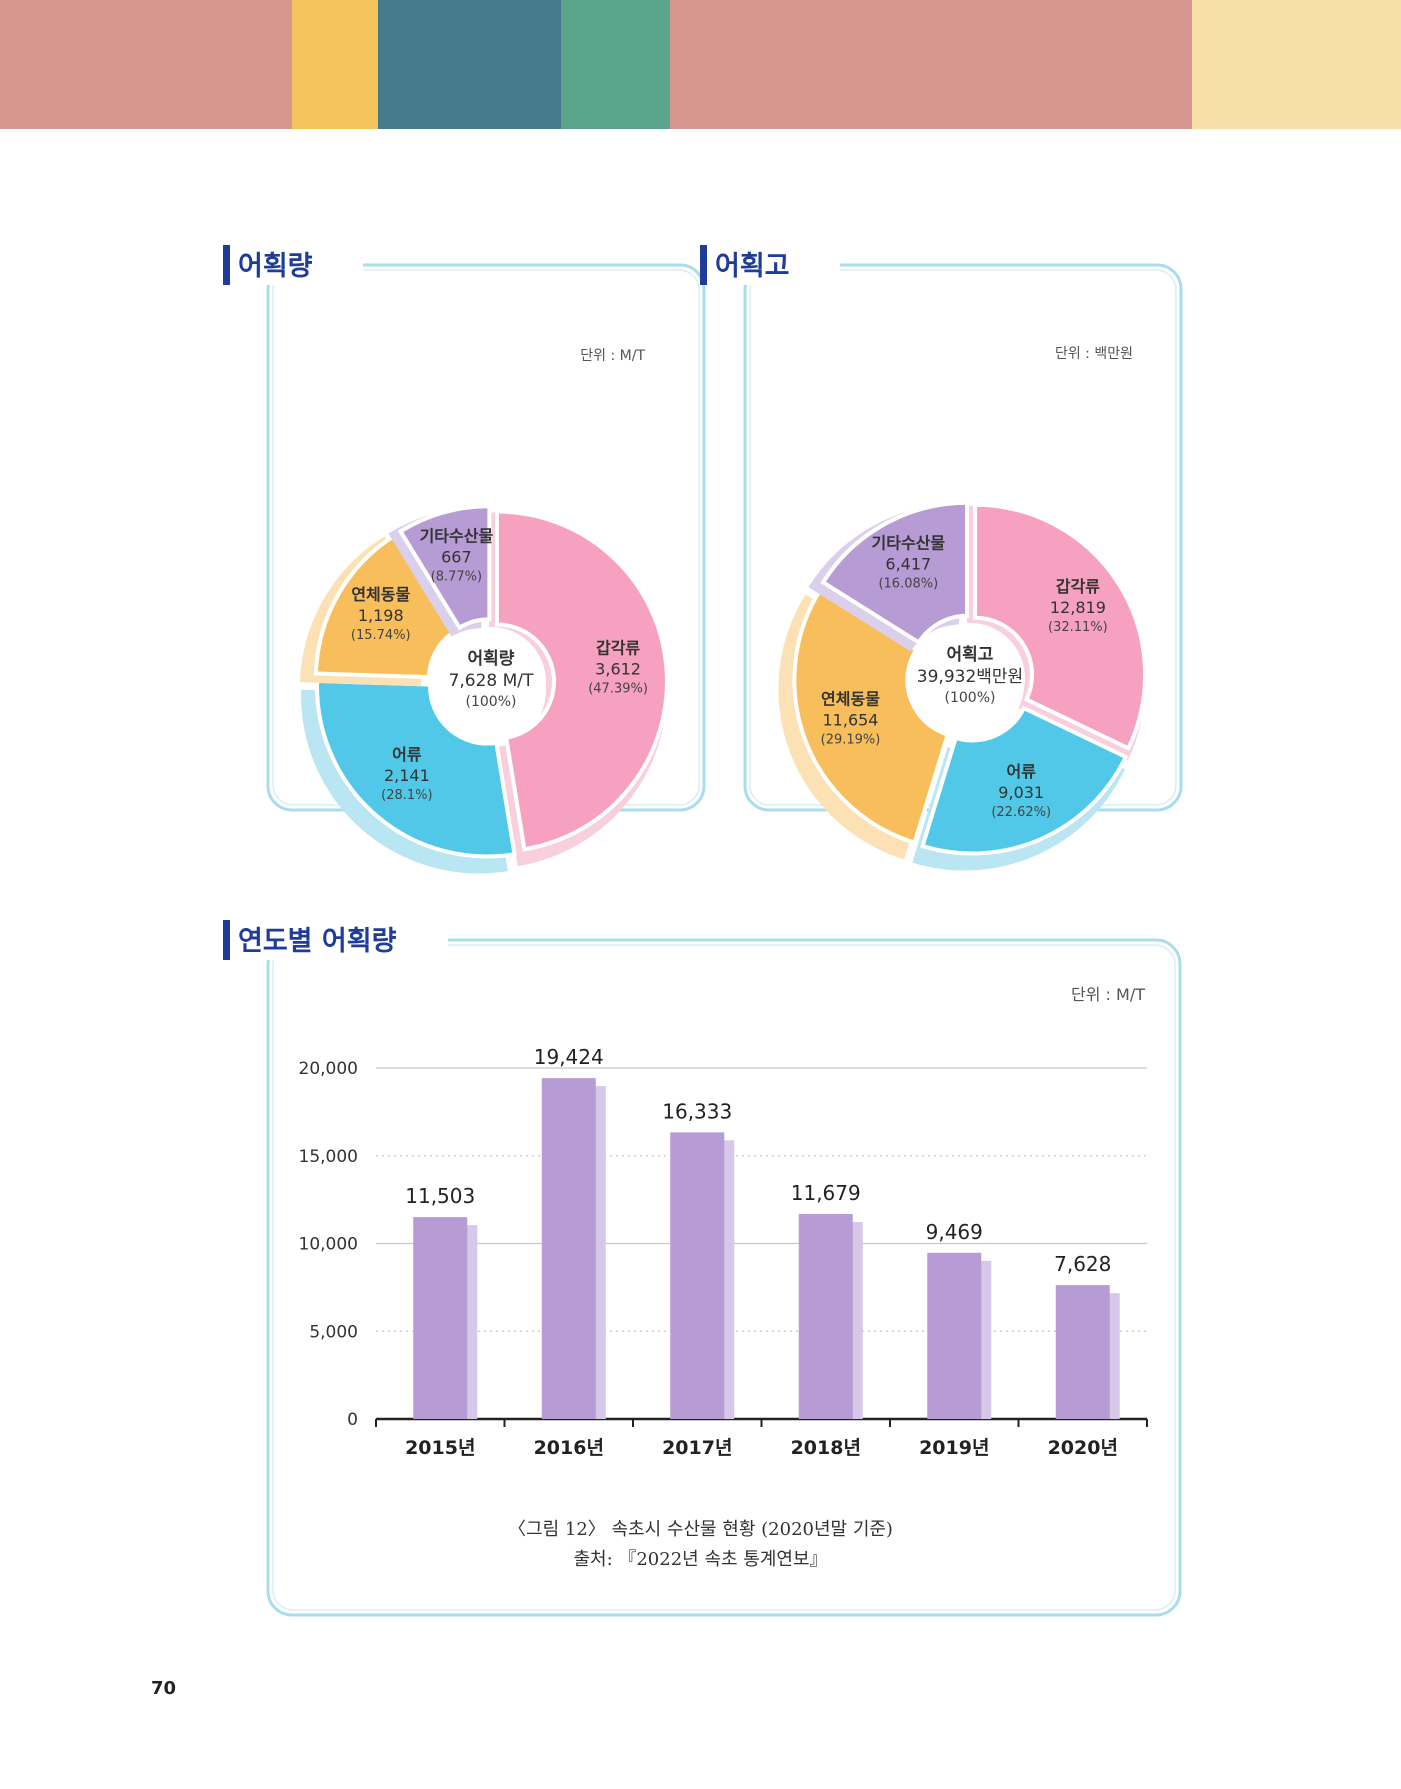  I want to click on panel-catch-amount-heading-bar, so click(226, 265).